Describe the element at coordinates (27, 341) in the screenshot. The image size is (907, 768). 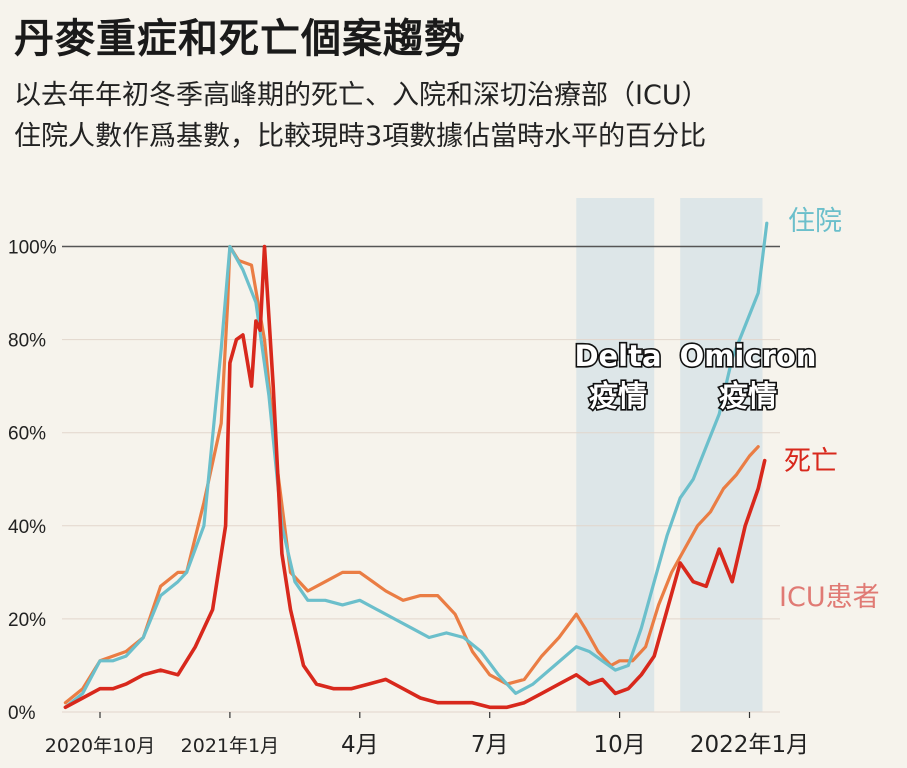
I see `y-tick-label: 80%` at that location.